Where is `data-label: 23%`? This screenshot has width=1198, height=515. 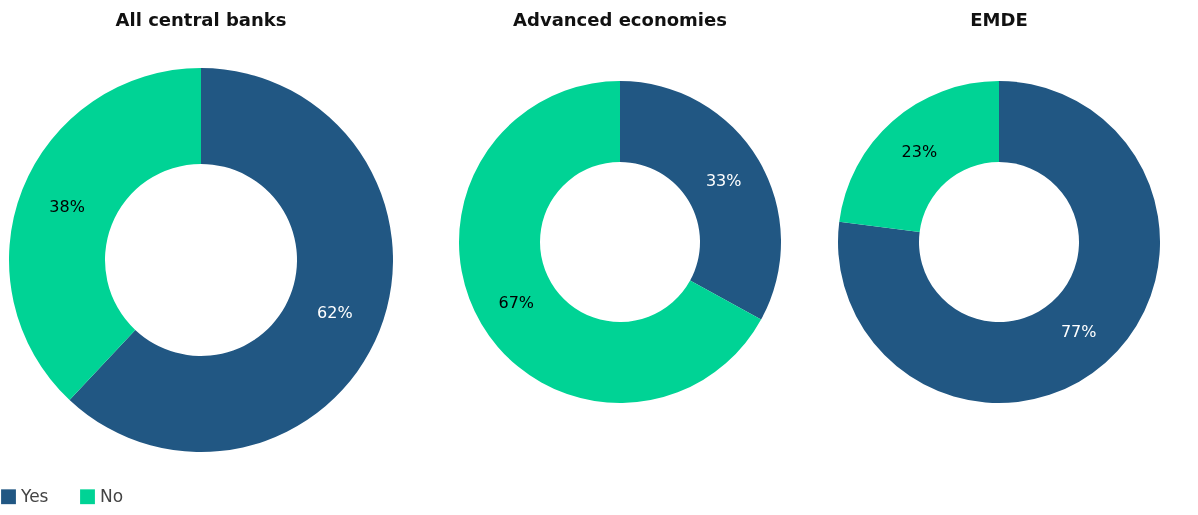
data-label: 23% is located at coordinates (919, 151).